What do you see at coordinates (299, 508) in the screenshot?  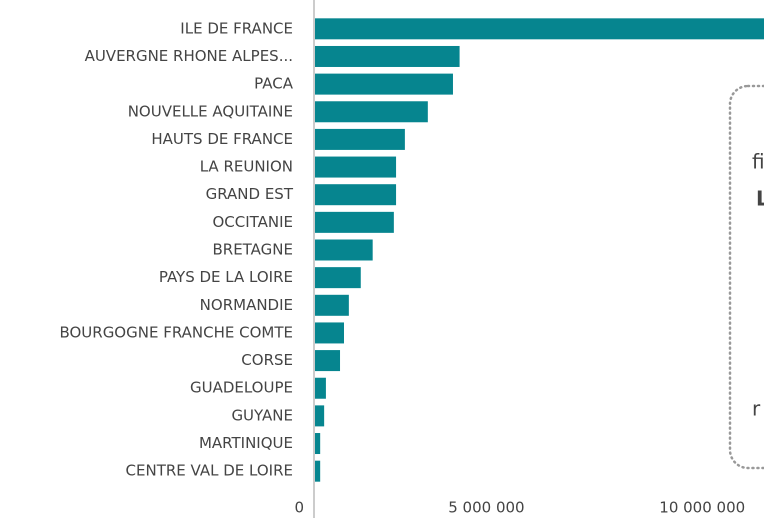 I see `x-tick-label: 0` at bounding box center [299, 508].